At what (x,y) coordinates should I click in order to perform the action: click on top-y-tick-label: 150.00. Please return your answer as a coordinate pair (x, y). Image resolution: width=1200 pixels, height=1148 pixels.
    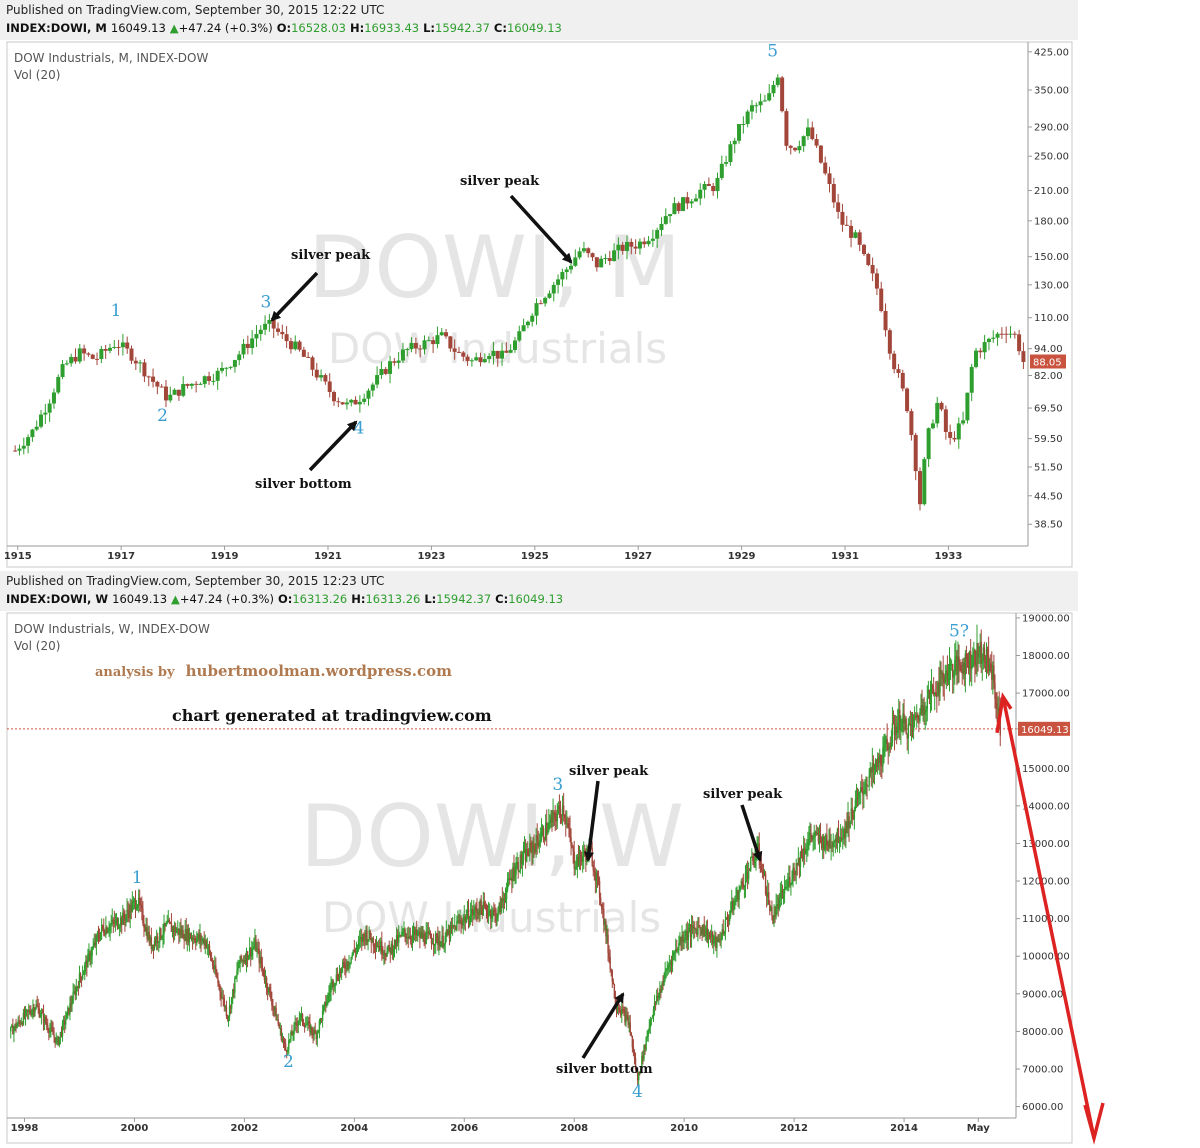
    Looking at the image, I should click on (1051, 257).